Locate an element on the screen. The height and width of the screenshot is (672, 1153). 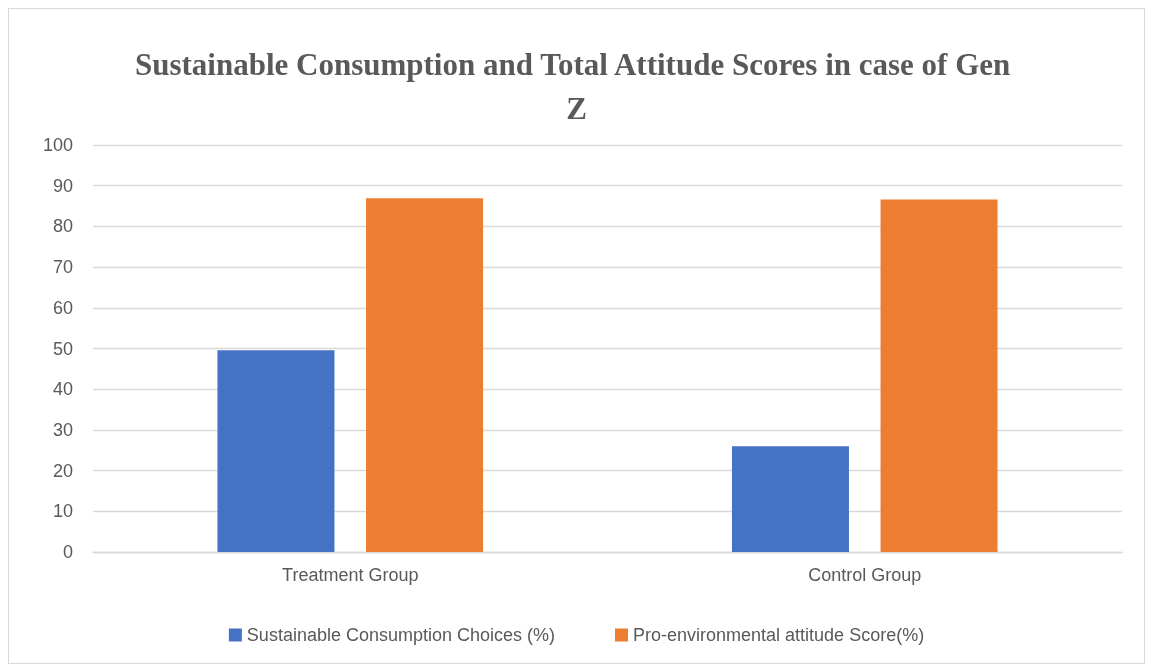
y-tick-label: 40 is located at coordinates (62, 389).